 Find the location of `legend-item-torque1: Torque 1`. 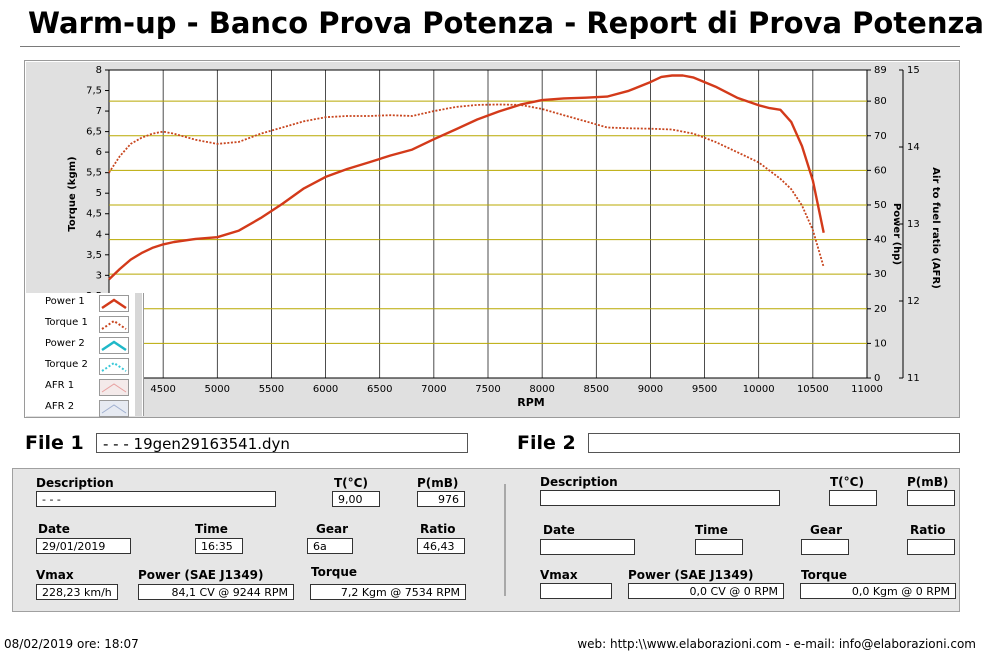

legend-item-torque1: Torque 1 is located at coordinates (84, 324).